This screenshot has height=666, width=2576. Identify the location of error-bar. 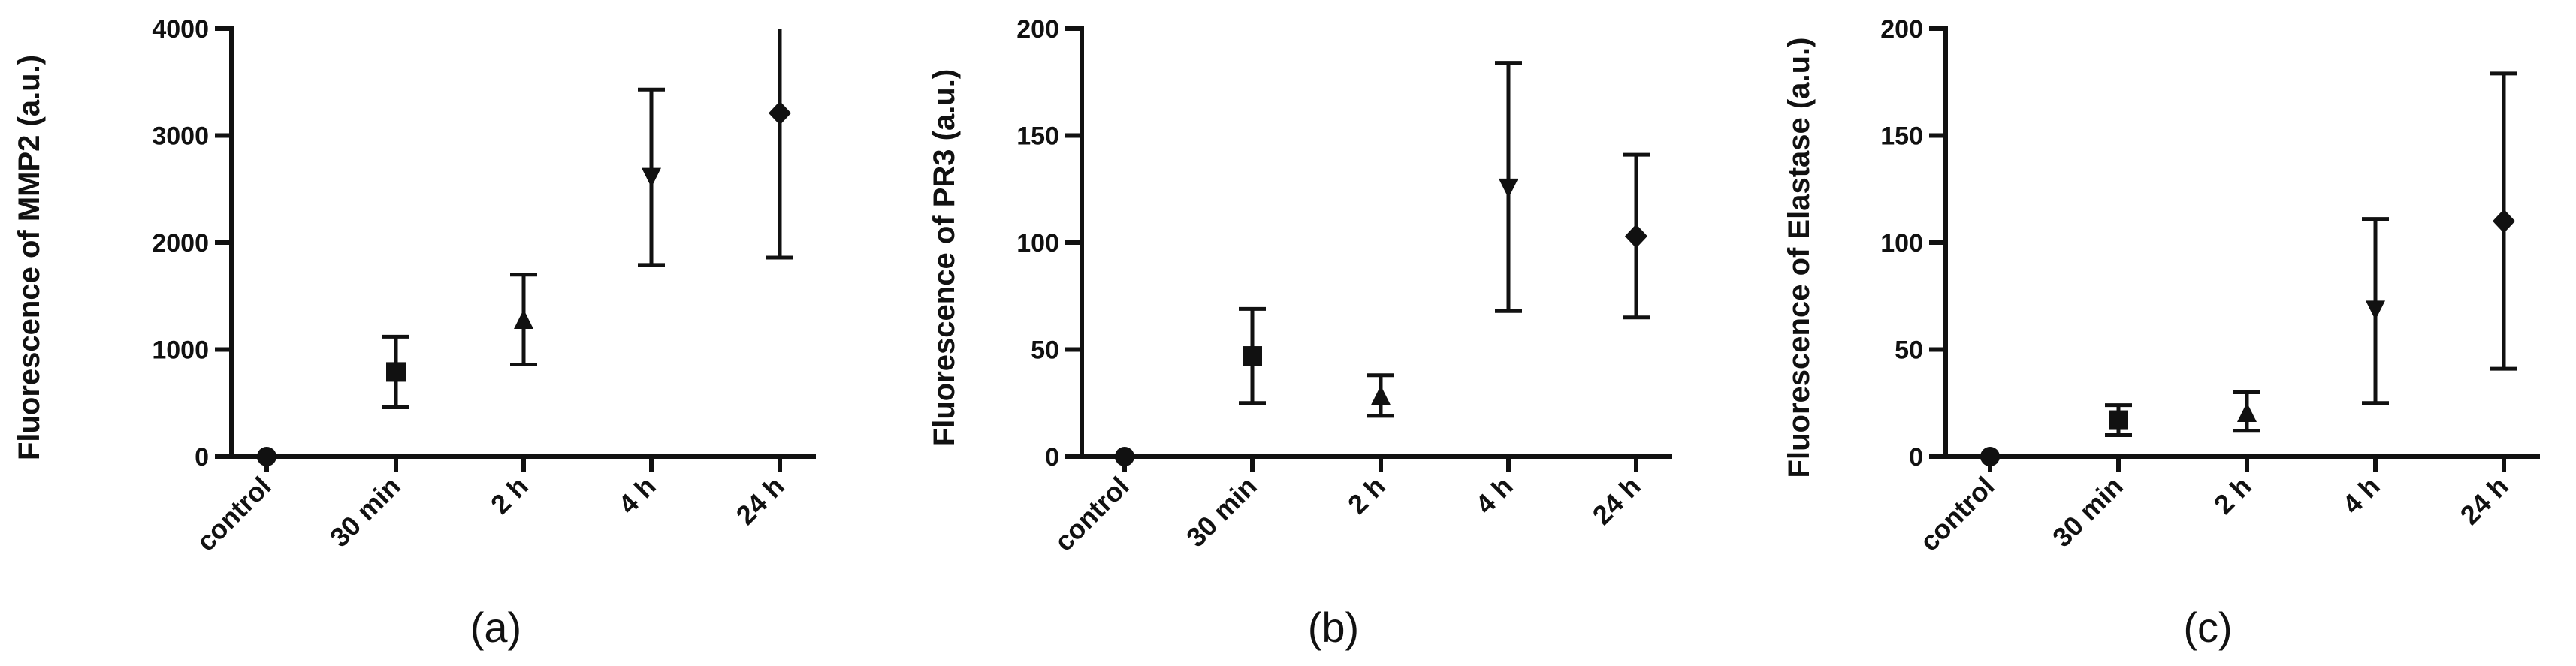
(779, 144).